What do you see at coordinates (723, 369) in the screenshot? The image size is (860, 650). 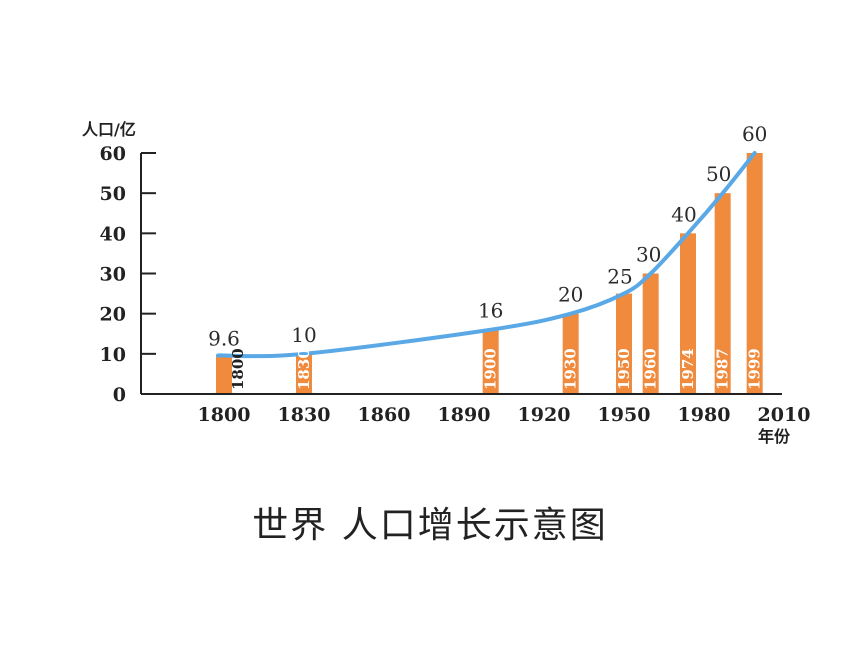 I see `bar-year-label-1987: 1987` at bounding box center [723, 369].